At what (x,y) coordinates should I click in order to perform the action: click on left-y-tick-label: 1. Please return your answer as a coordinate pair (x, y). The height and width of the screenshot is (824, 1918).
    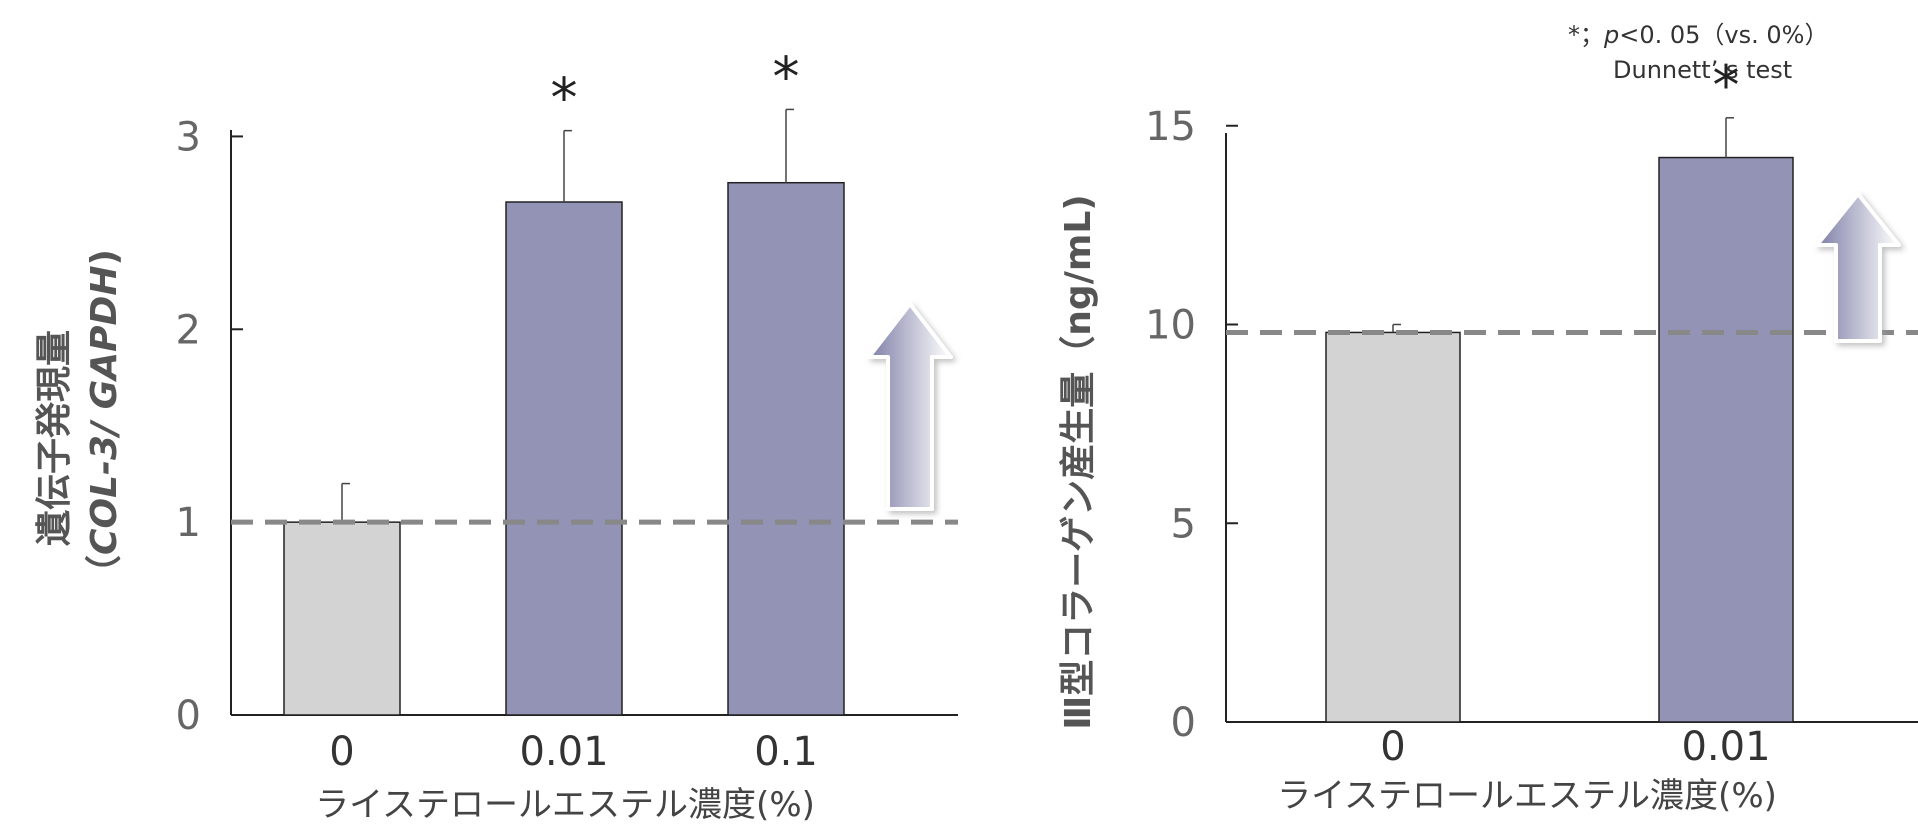
    Looking at the image, I should click on (188, 523).